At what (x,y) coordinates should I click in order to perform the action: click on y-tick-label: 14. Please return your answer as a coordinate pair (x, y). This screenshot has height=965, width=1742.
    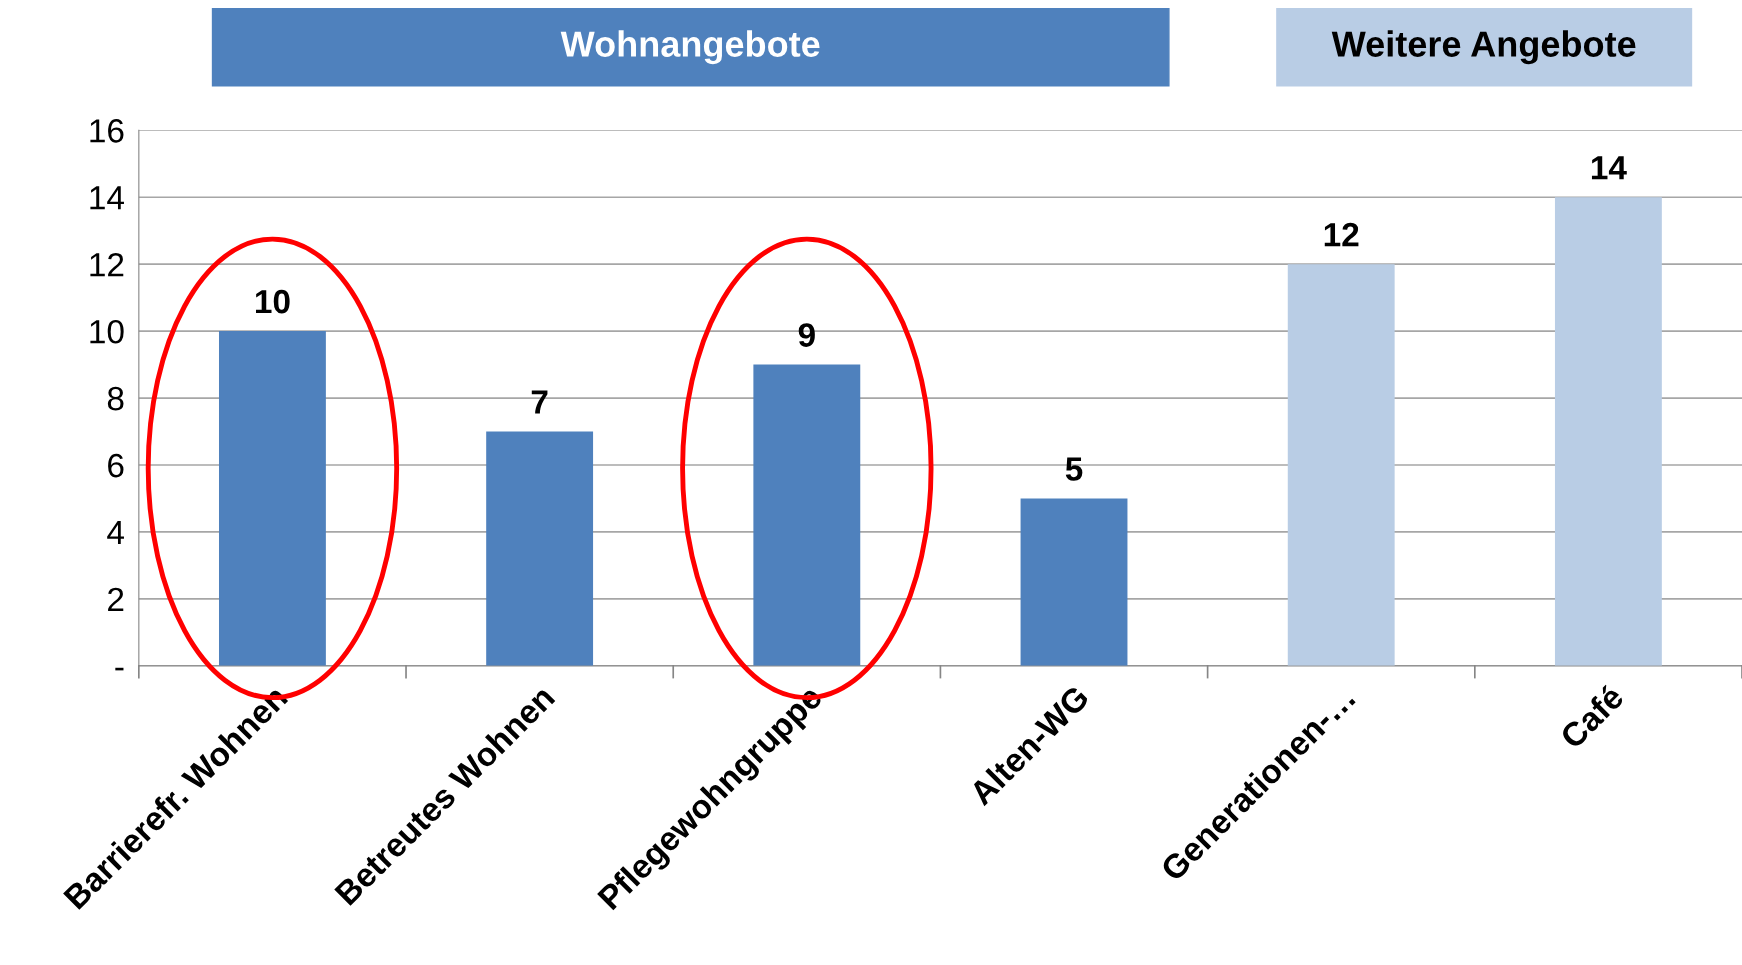
    Looking at the image, I should click on (107, 198).